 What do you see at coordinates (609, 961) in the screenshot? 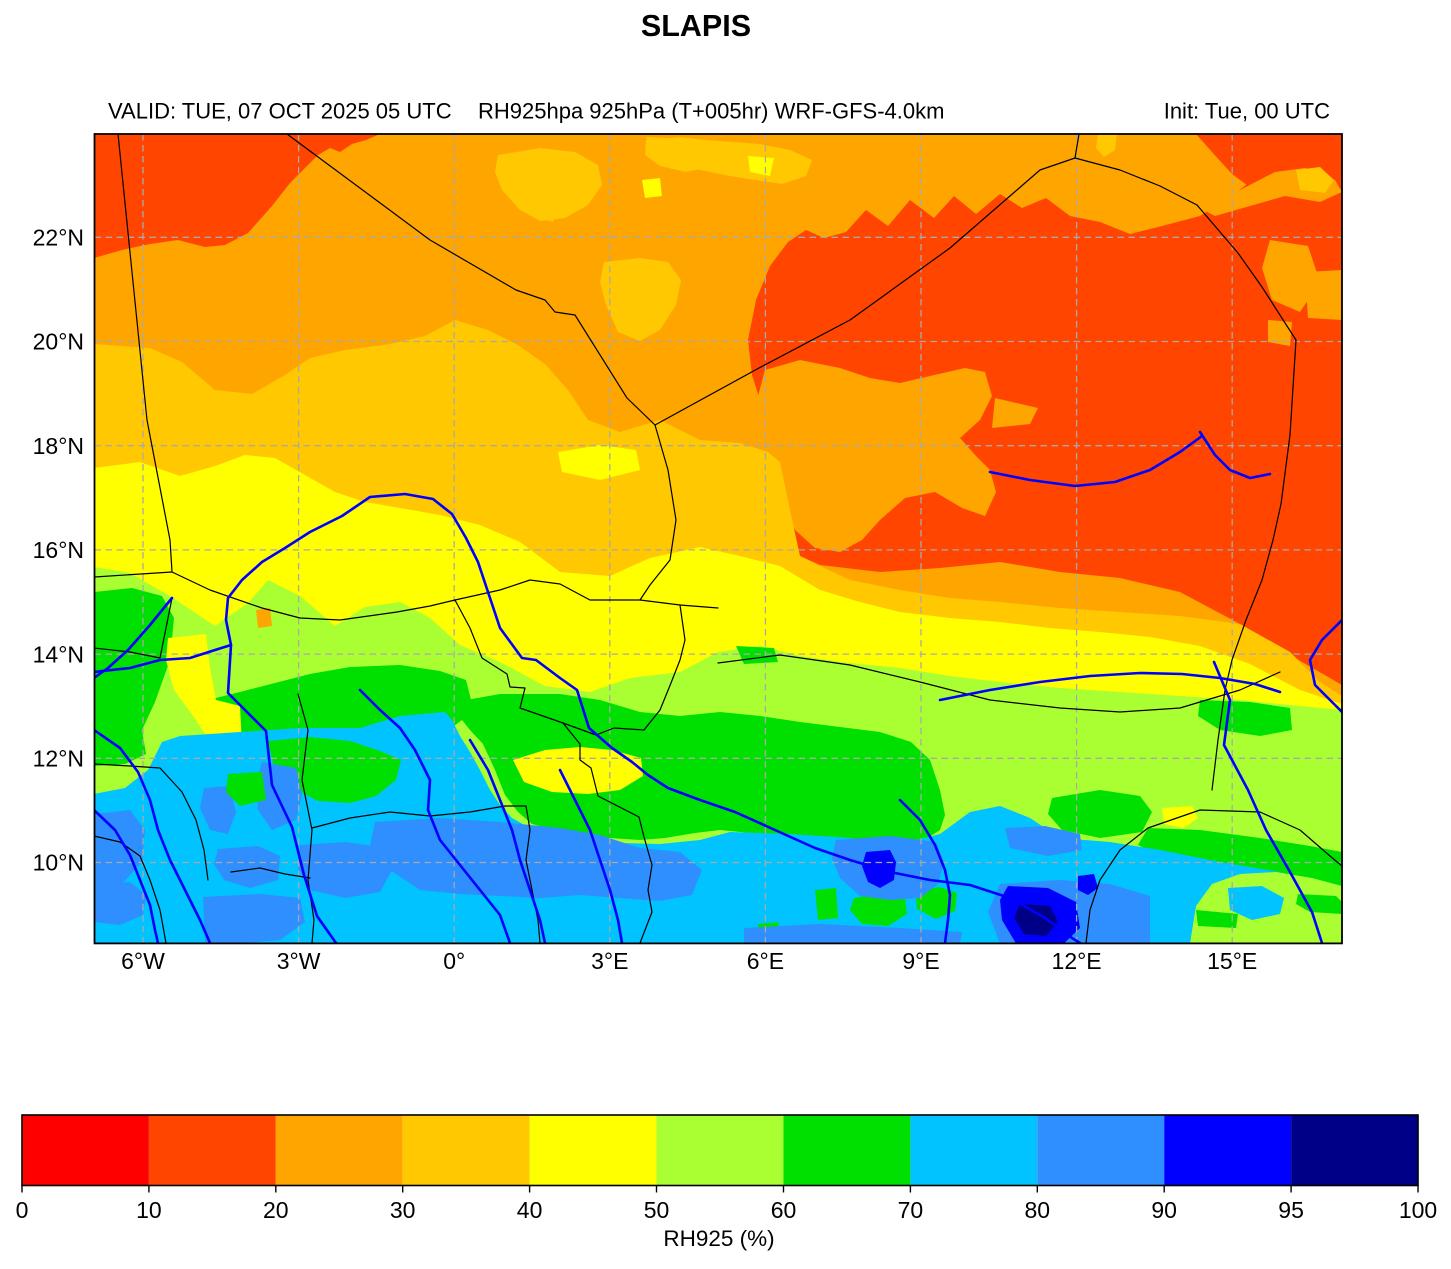
I see `svg-text: 3°E` at bounding box center [609, 961].